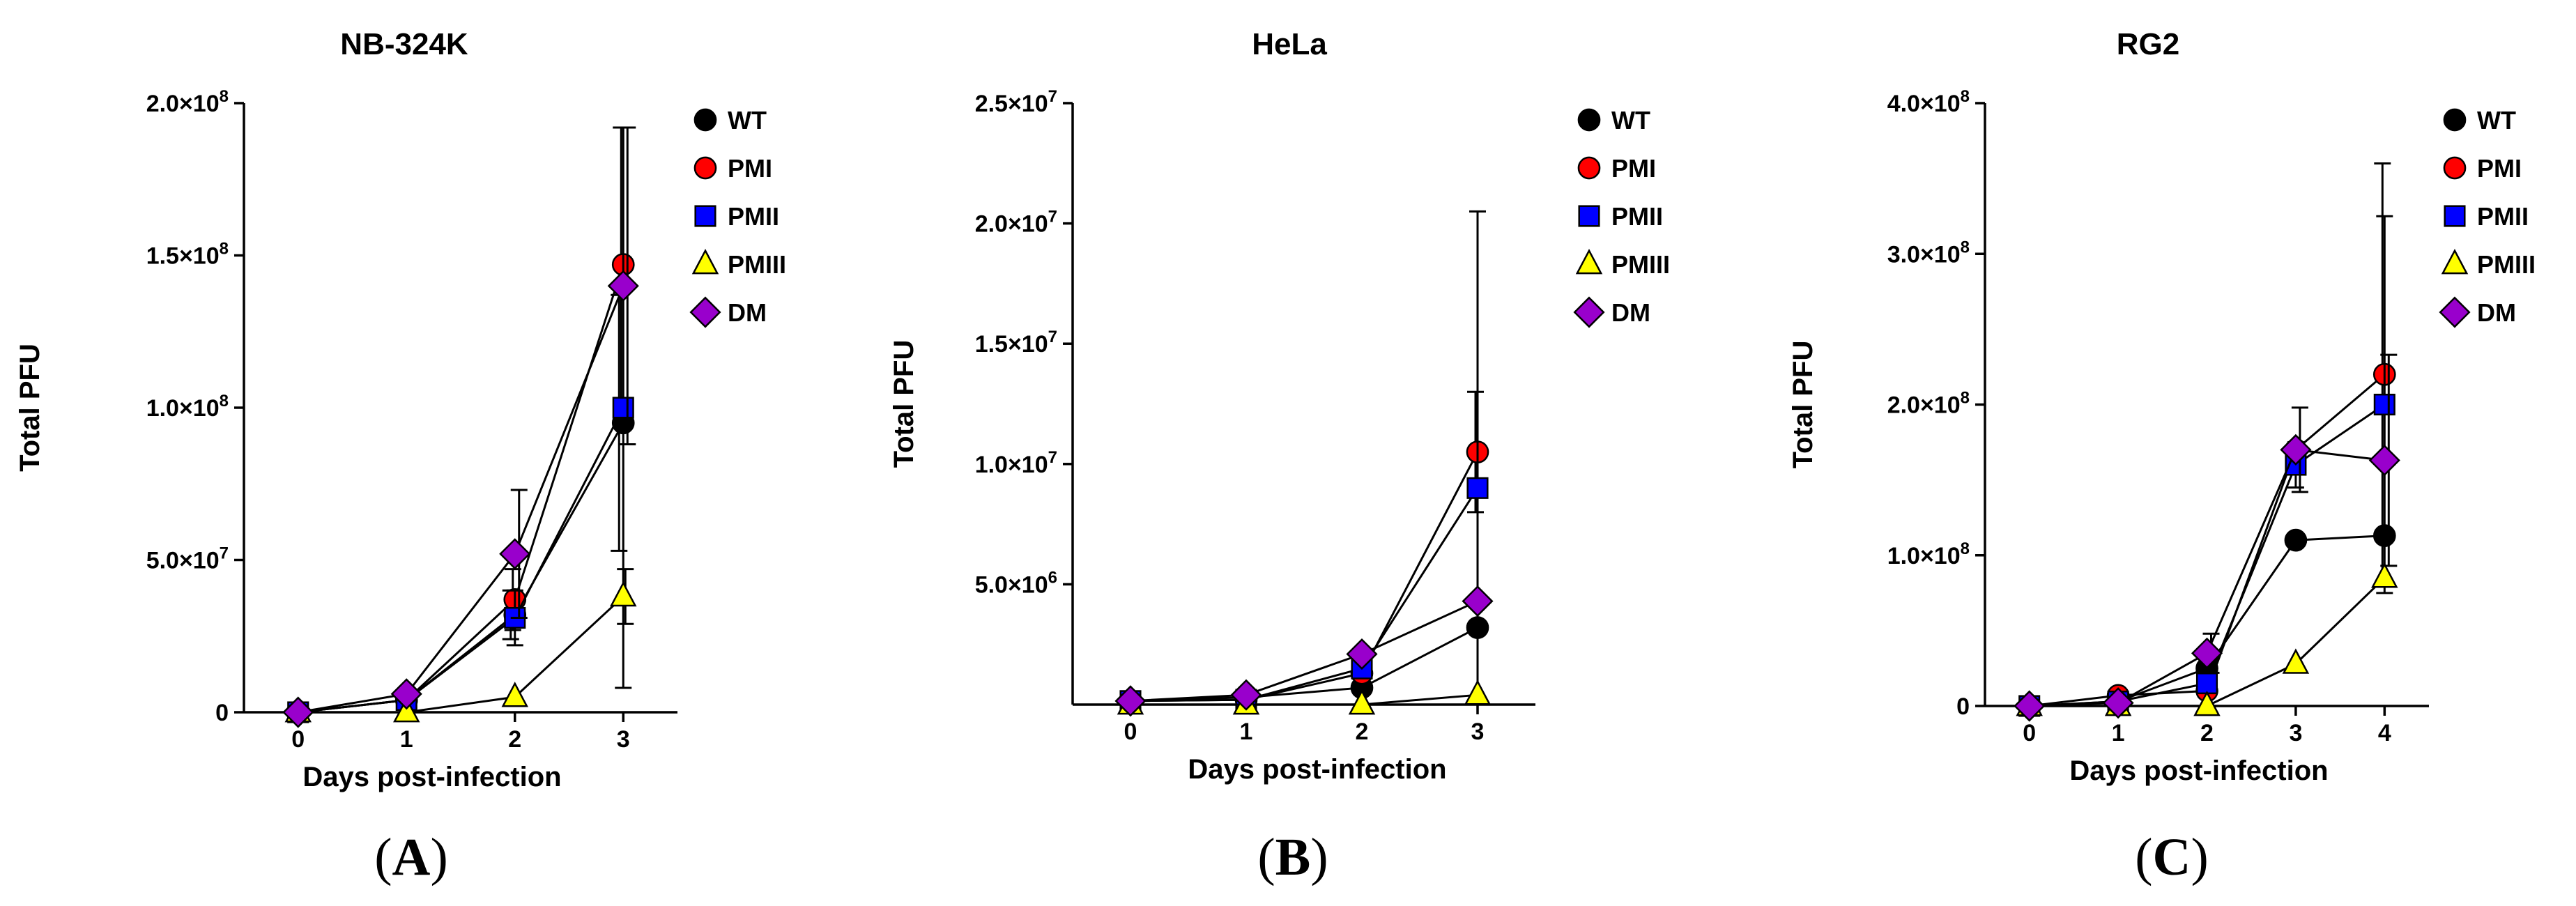  What do you see at coordinates (1293, 857) in the screenshot?
I see `panel-label-letter: B` at bounding box center [1293, 857].